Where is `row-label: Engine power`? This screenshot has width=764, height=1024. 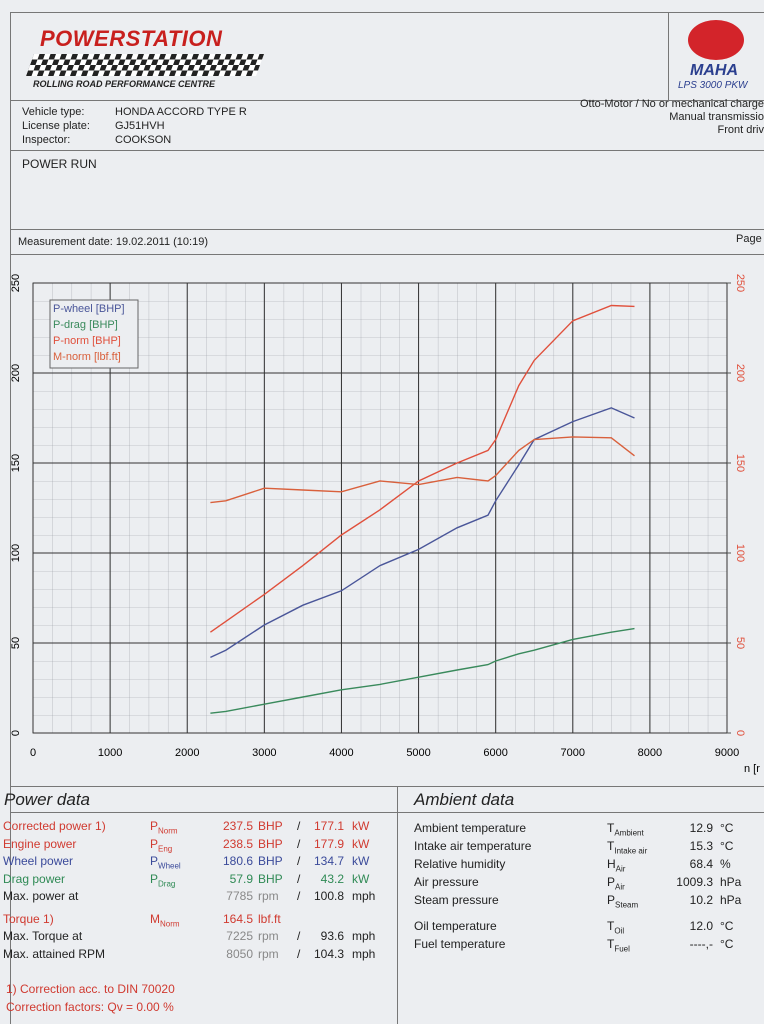 row-label: Engine power is located at coordinates (40, 843).